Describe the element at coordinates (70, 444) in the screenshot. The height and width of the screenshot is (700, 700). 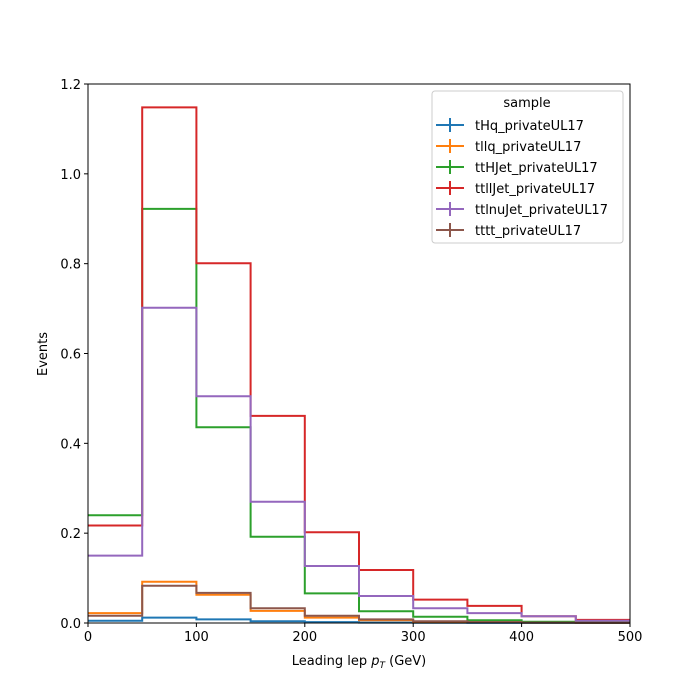
I see `y-tick-label: 0.4` at that location.